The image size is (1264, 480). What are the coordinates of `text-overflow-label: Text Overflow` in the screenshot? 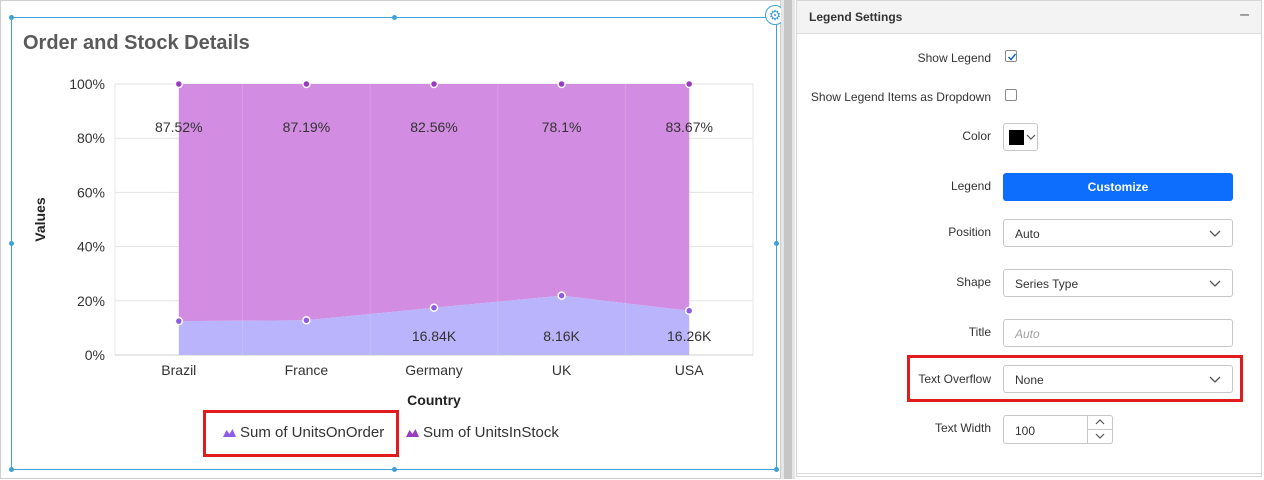 It's located at (954, 379).